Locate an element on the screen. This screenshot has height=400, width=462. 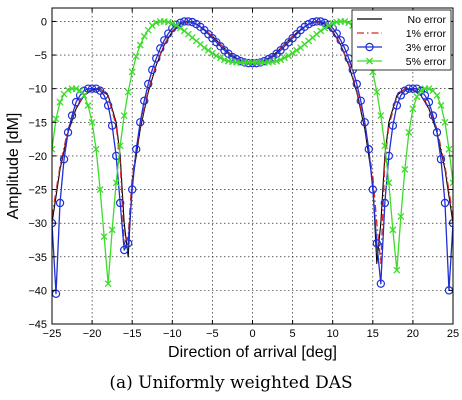
legend-entry-1-error: 1% error is located at coordinates (401, 34).